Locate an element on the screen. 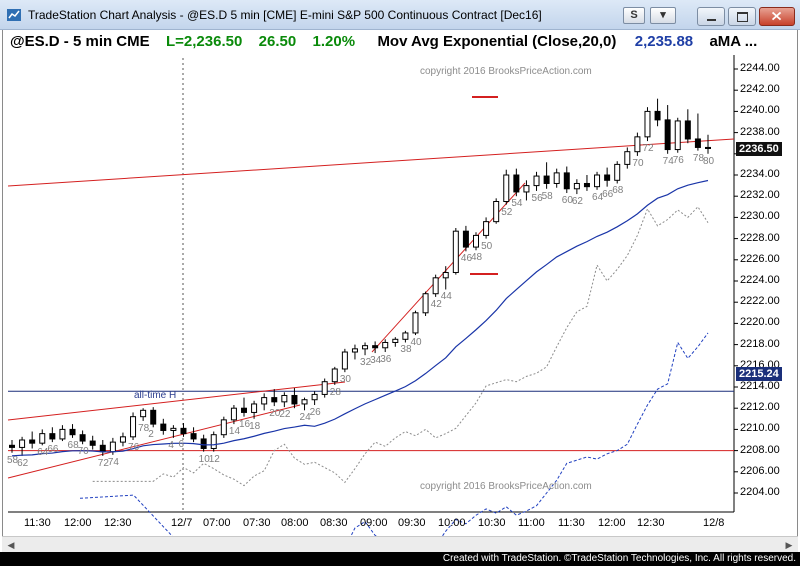 The width and height of the screenshot is (800, 566). bar-count-label: 14 is located at coordinates (234, 432).